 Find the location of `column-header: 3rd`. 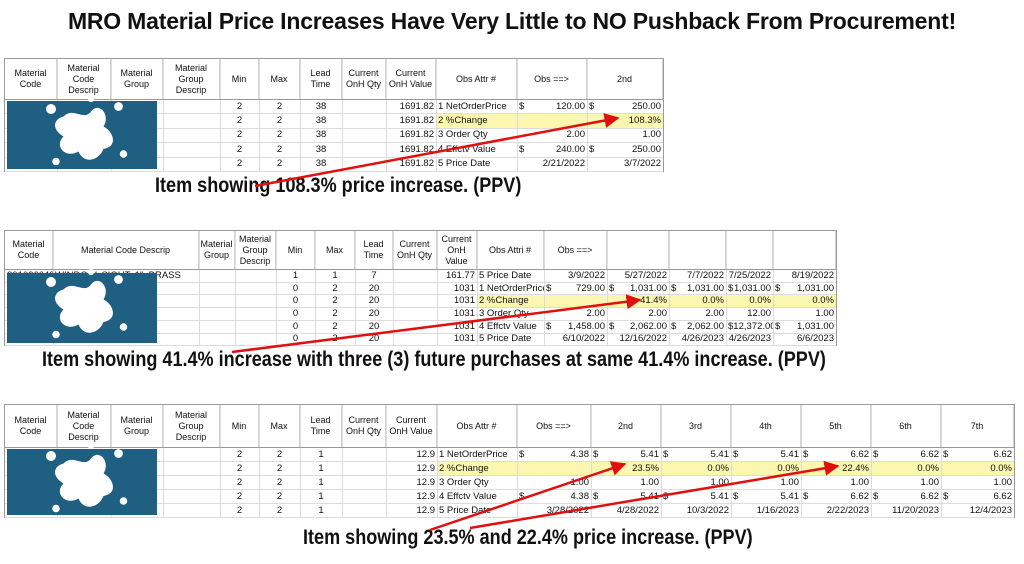

column-header: 3rd is located at coordinates (696, 426).